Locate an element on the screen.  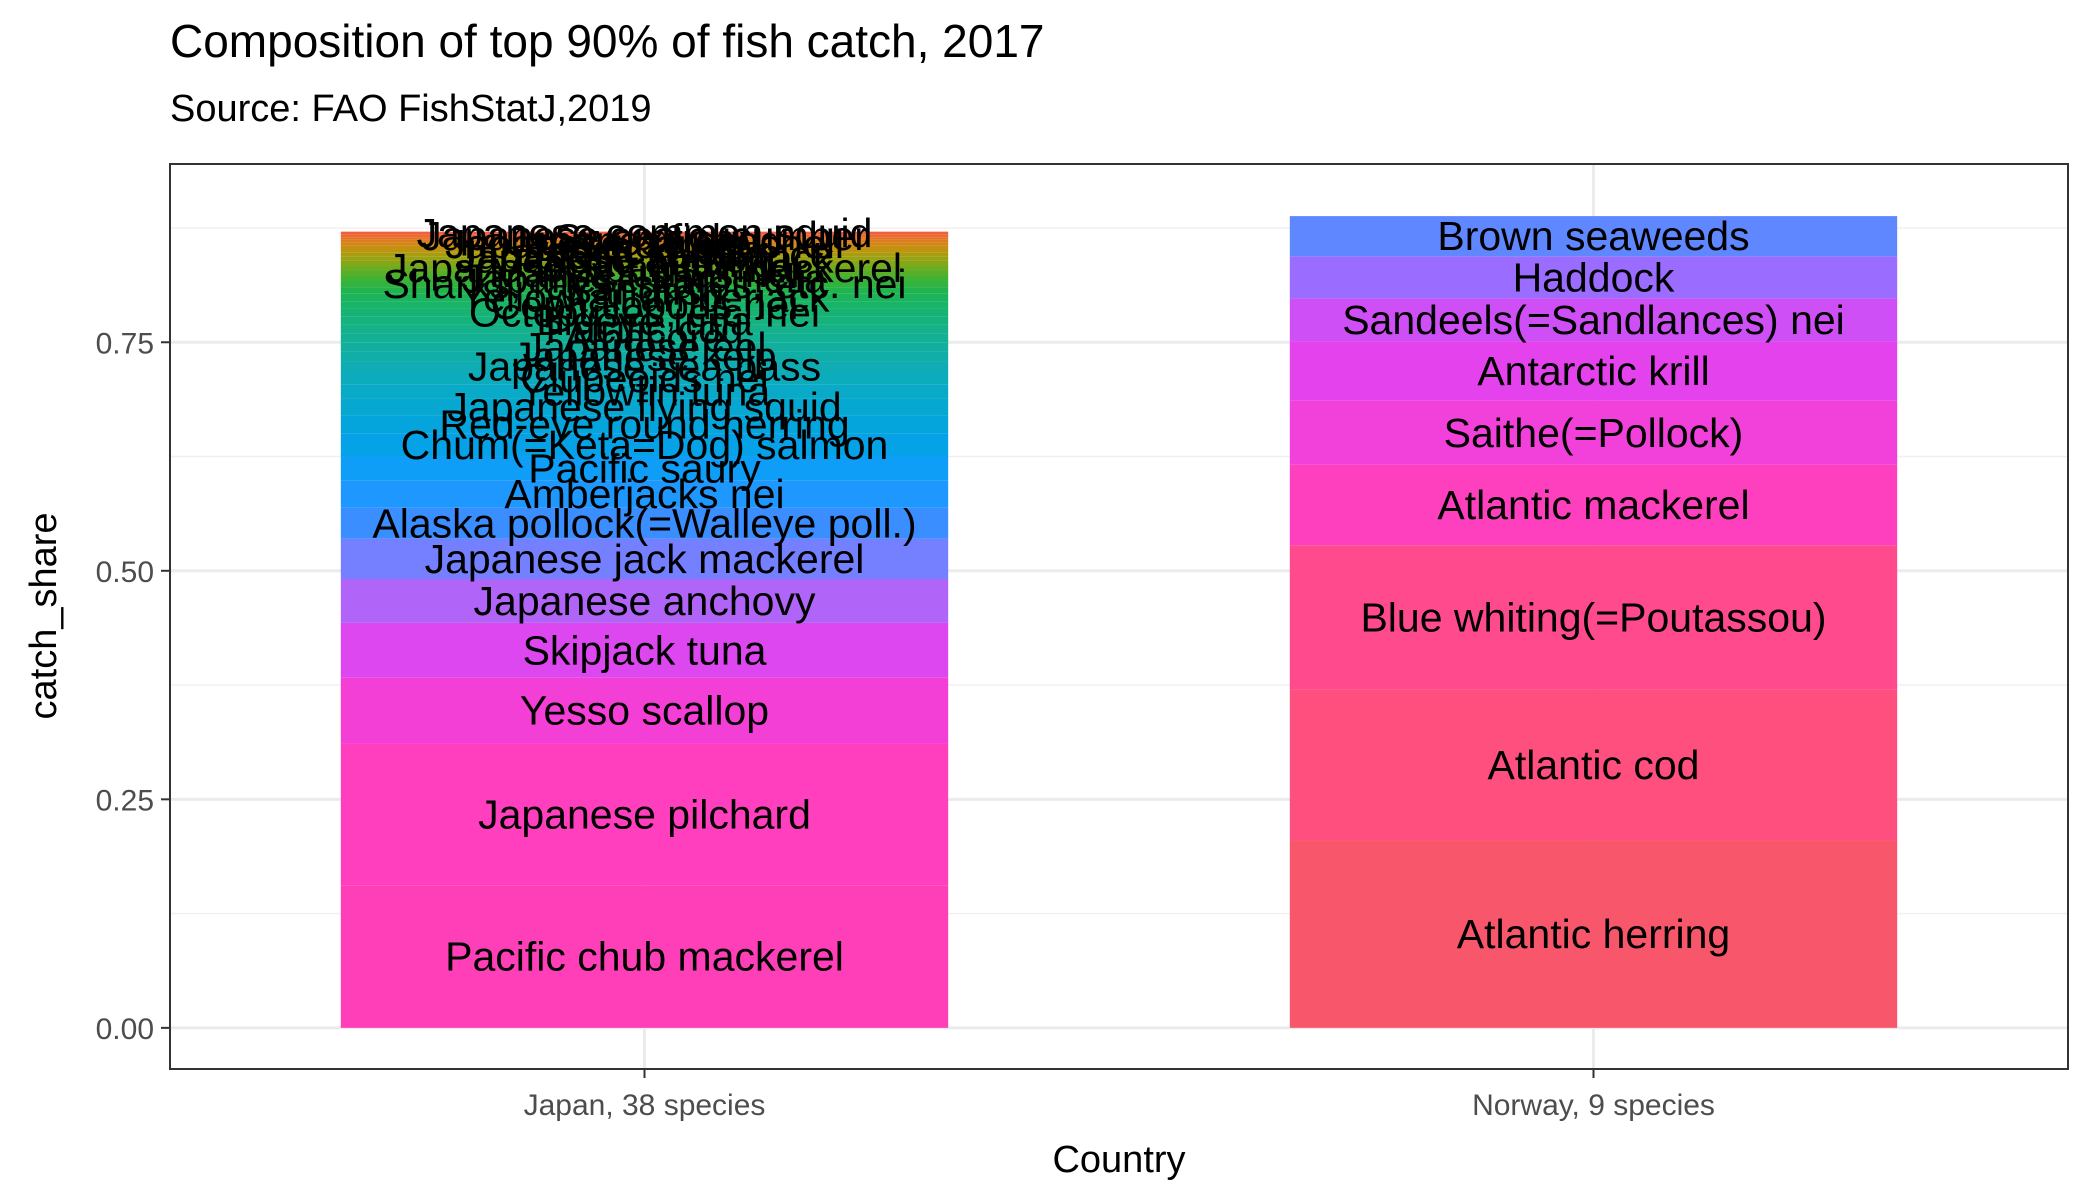
segment-label: Yesso scallop is located at coordinates (644, 711).